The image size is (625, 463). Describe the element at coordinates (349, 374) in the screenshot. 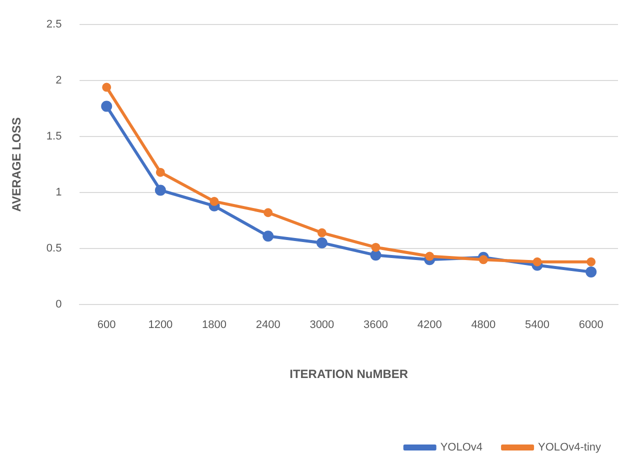

I see `x-axis-title: ITERATION NuMBER` at that location.